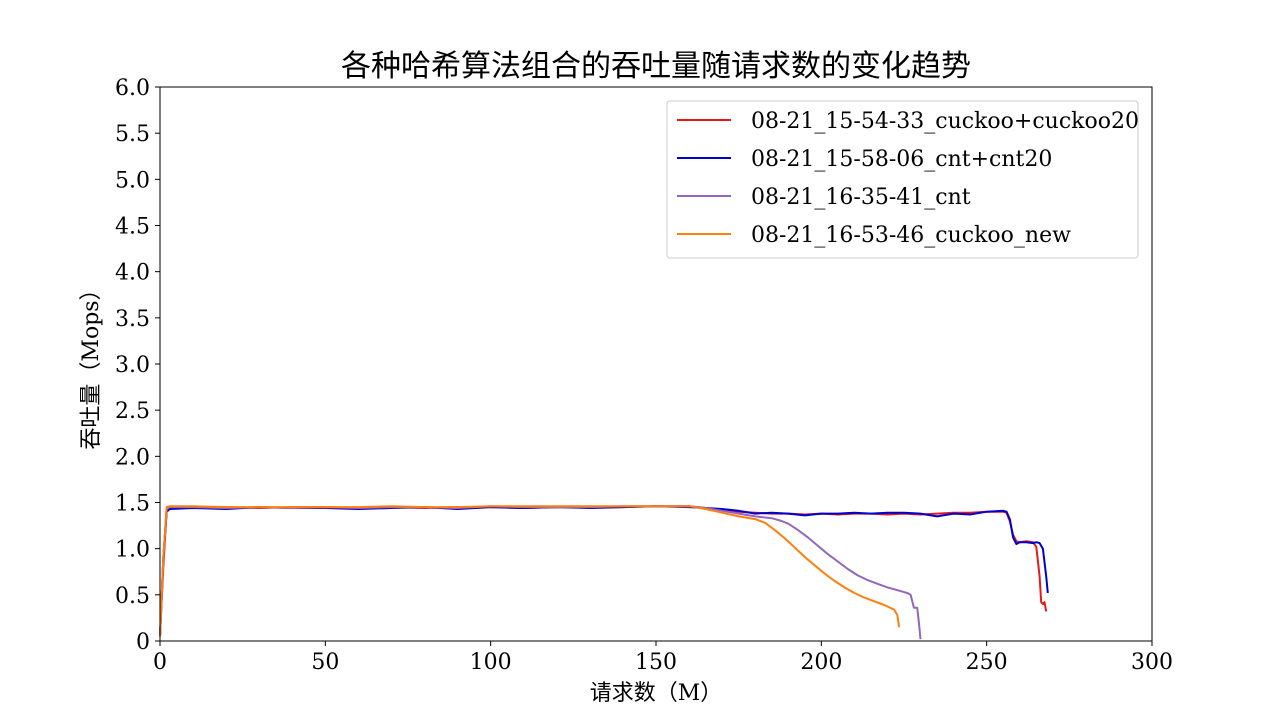 The width and height of the screenshot is (1280, 720). What do you see at coordinates (1152, 662) in the screenshot?
I see `x-tick-label: 300` at bounding box center [1152, 662].